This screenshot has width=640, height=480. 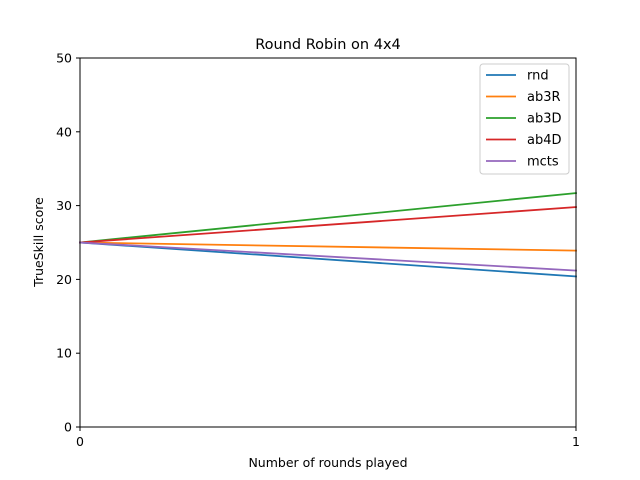 I want to click on y-tick-label: 40, so click(x=64, y=131).